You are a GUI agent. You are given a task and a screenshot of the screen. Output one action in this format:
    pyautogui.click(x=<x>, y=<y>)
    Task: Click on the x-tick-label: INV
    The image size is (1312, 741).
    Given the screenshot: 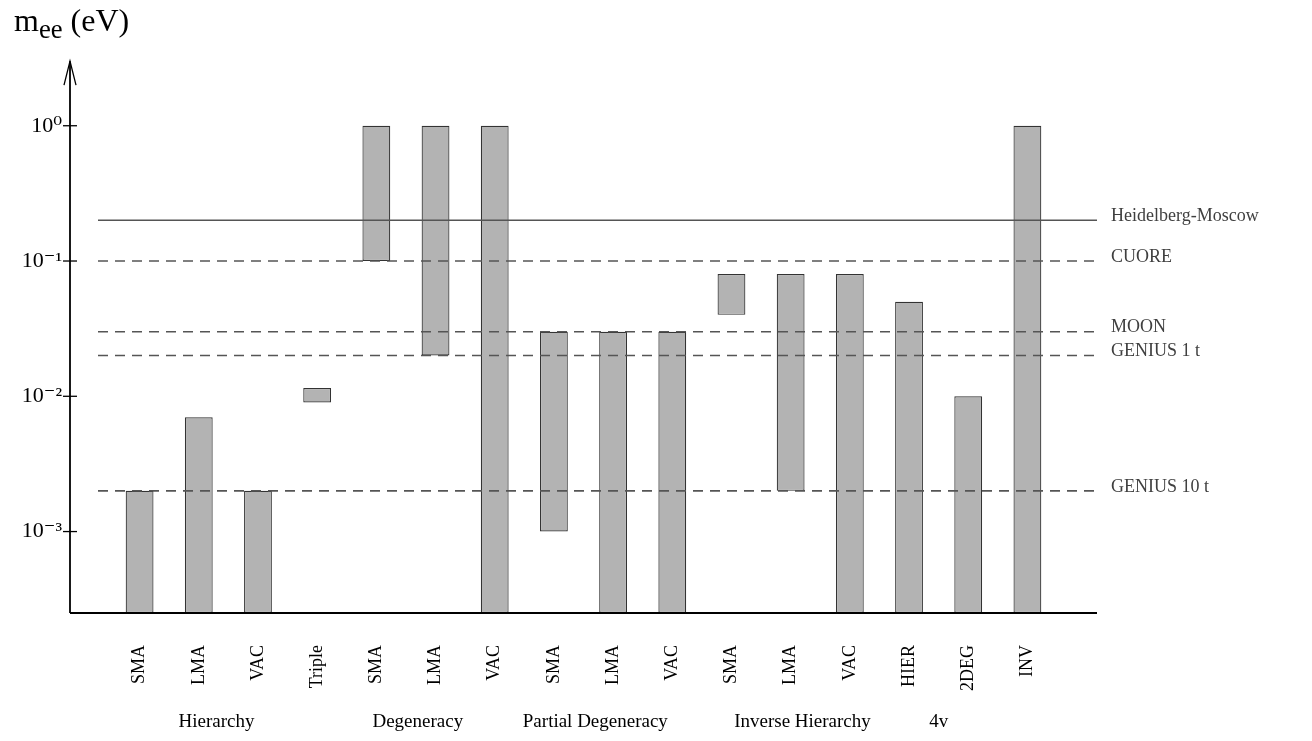 What is the action you would take?
    pyautogui.click(x=1026, y=661)
    